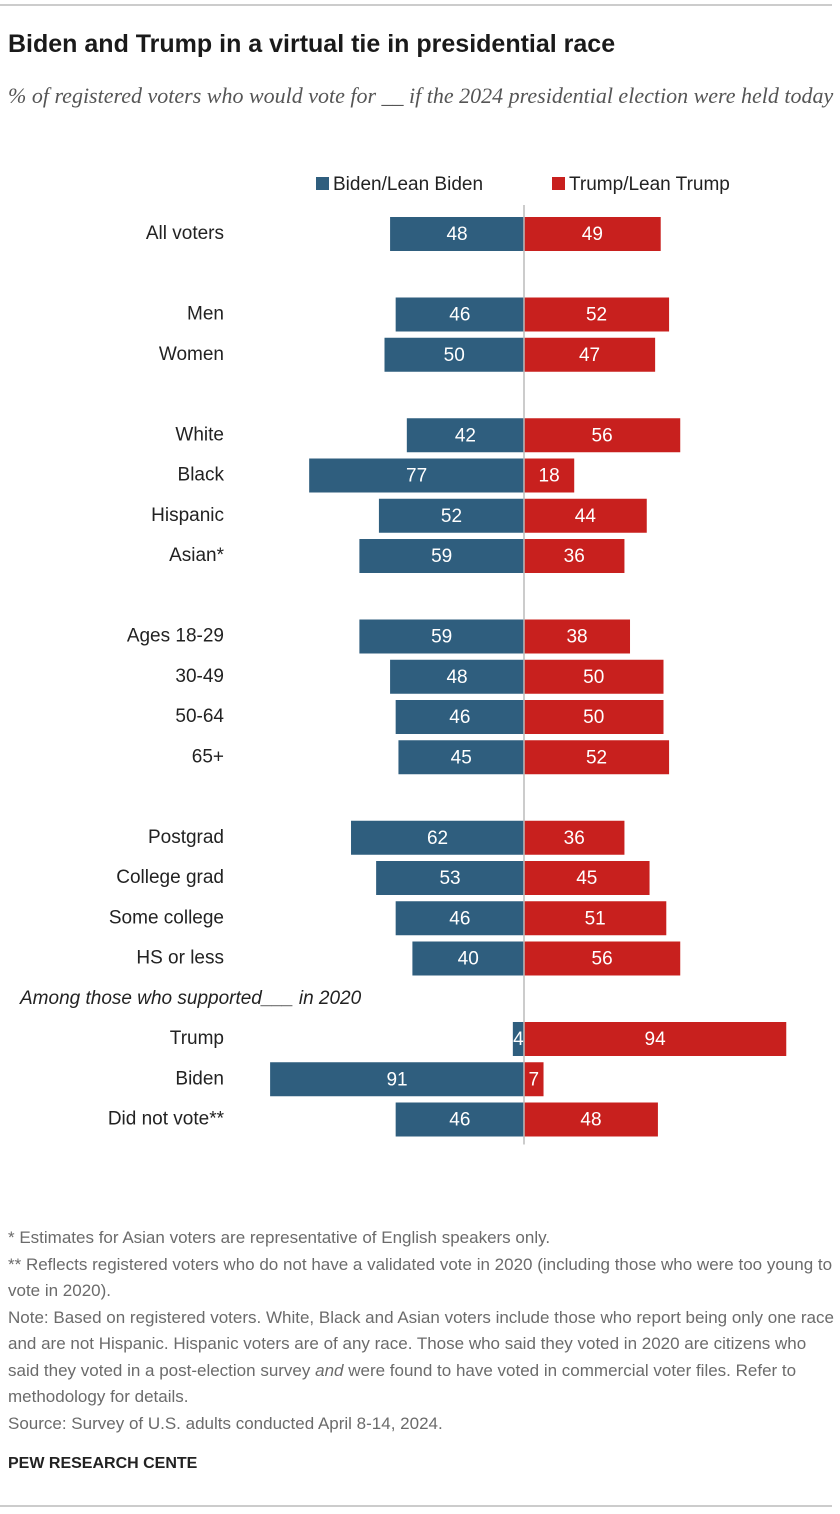  I want to click on category-label: Men, so click(205, 314).